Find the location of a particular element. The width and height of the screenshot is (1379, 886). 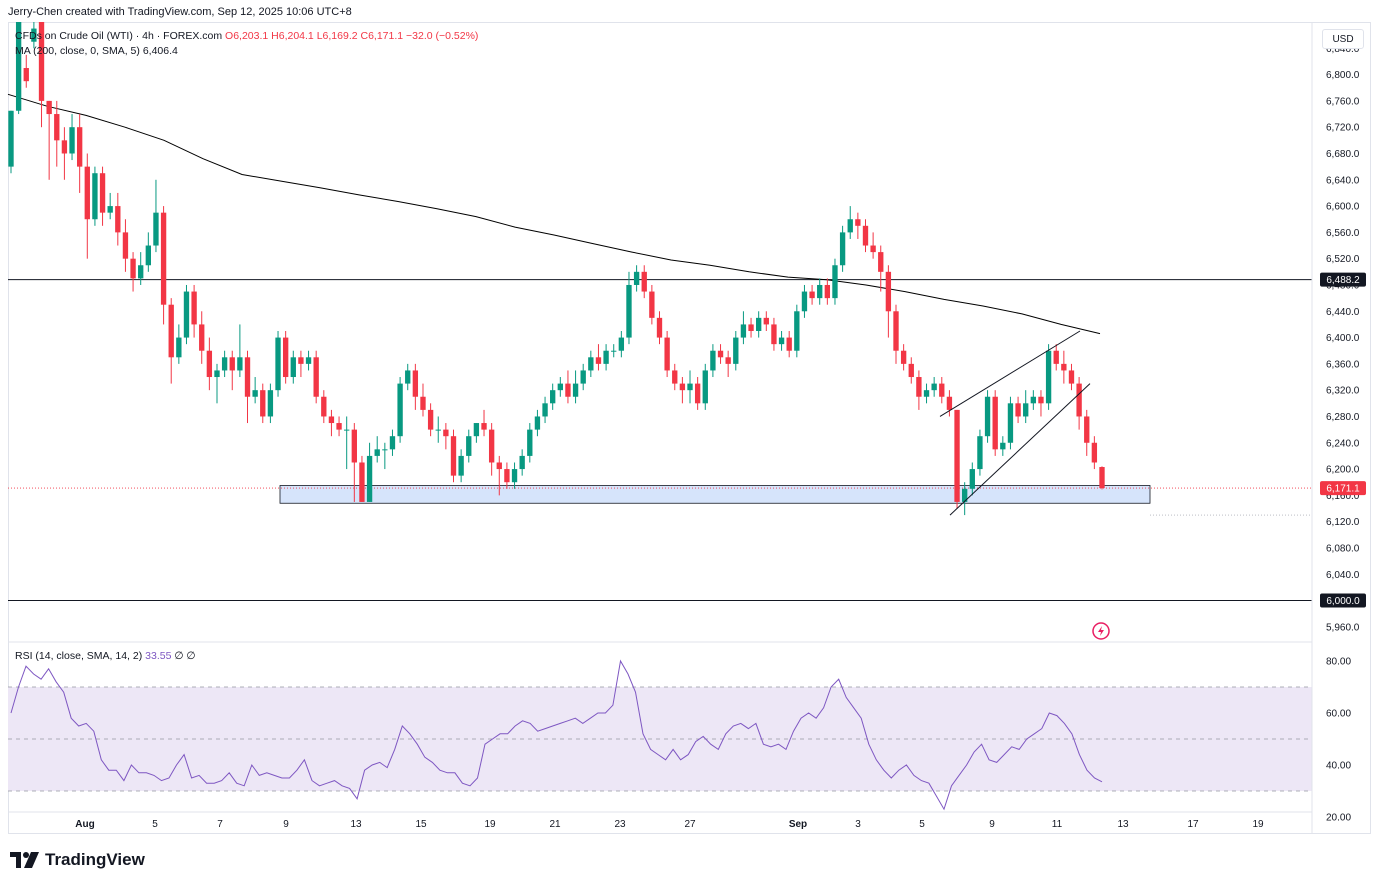

alert-bolt-icon is located at coordinates (1101, 631).